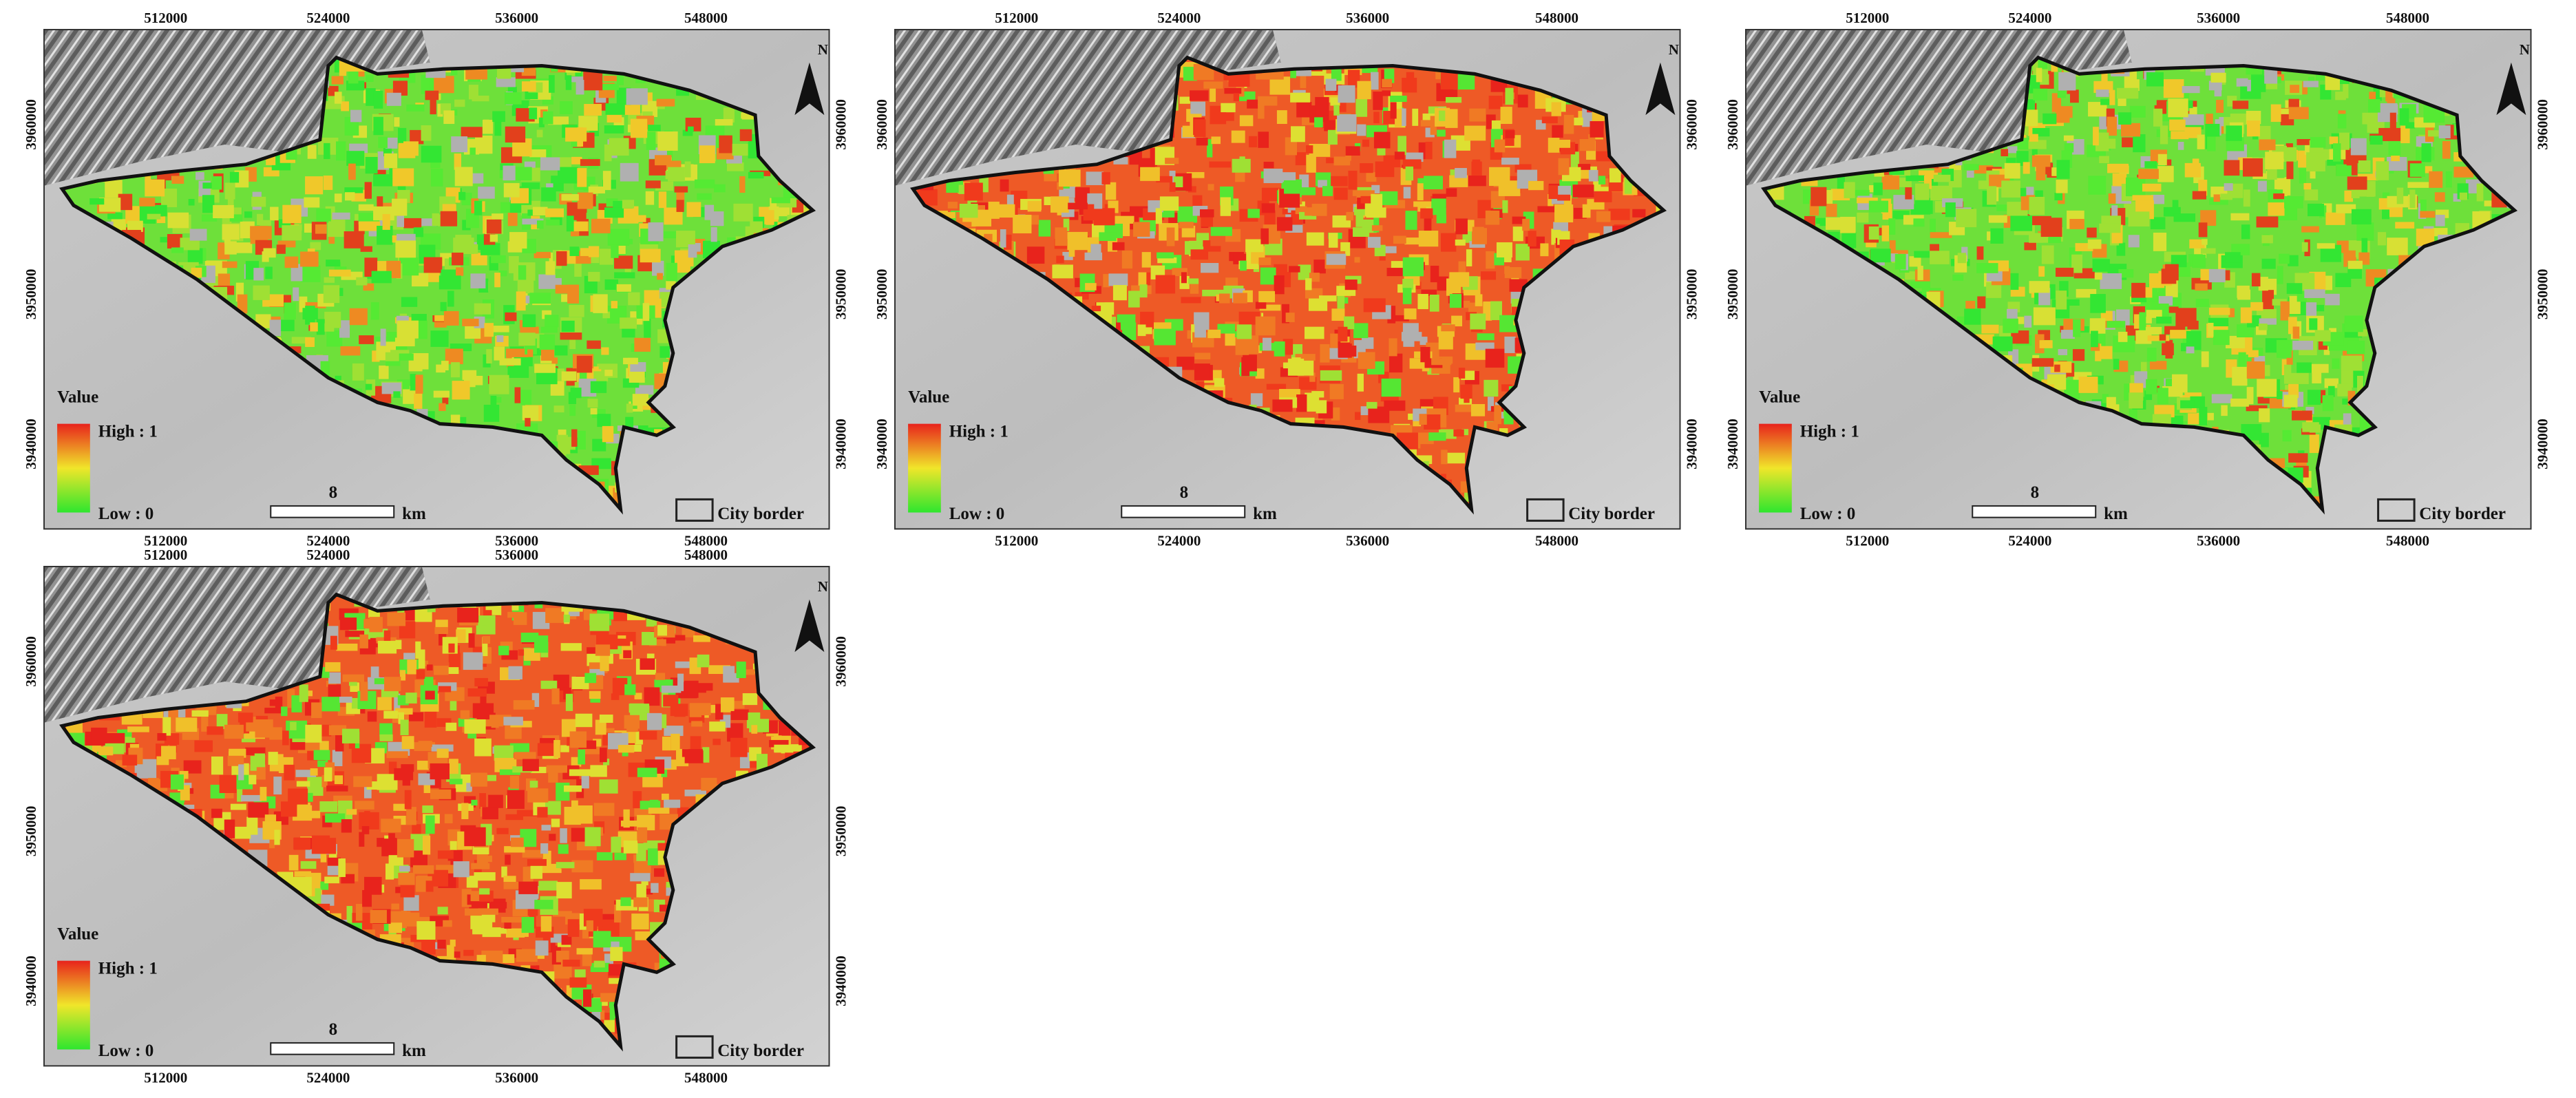 This screenshot has height=1098, width=2576. Describe the element at coordinates (1017, 540) in the screenshot. I see `x-tick-label-bottom: 512000` at that location.